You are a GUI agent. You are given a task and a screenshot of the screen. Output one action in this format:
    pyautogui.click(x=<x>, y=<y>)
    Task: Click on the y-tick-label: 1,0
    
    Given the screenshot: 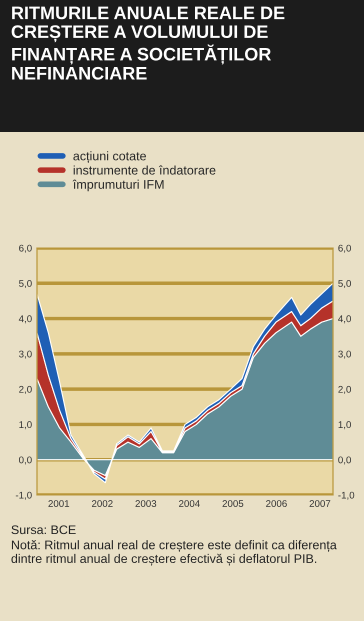 What is the action you would take?
    pyautogui.click(x=25, y=425)
    